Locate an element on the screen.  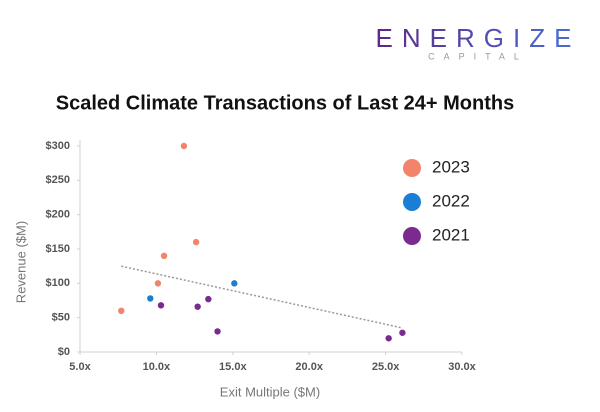
y-tick-label: $250 is located at coordinates (58, 180).